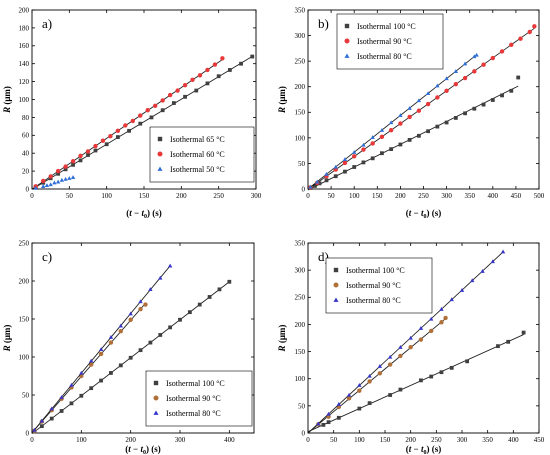 The image size is (550, 455). What do you see at coordinates (153, 449) in the screenshot?
I see `x-axis-title-part: ) (s)` at bounding box center [153, 449].